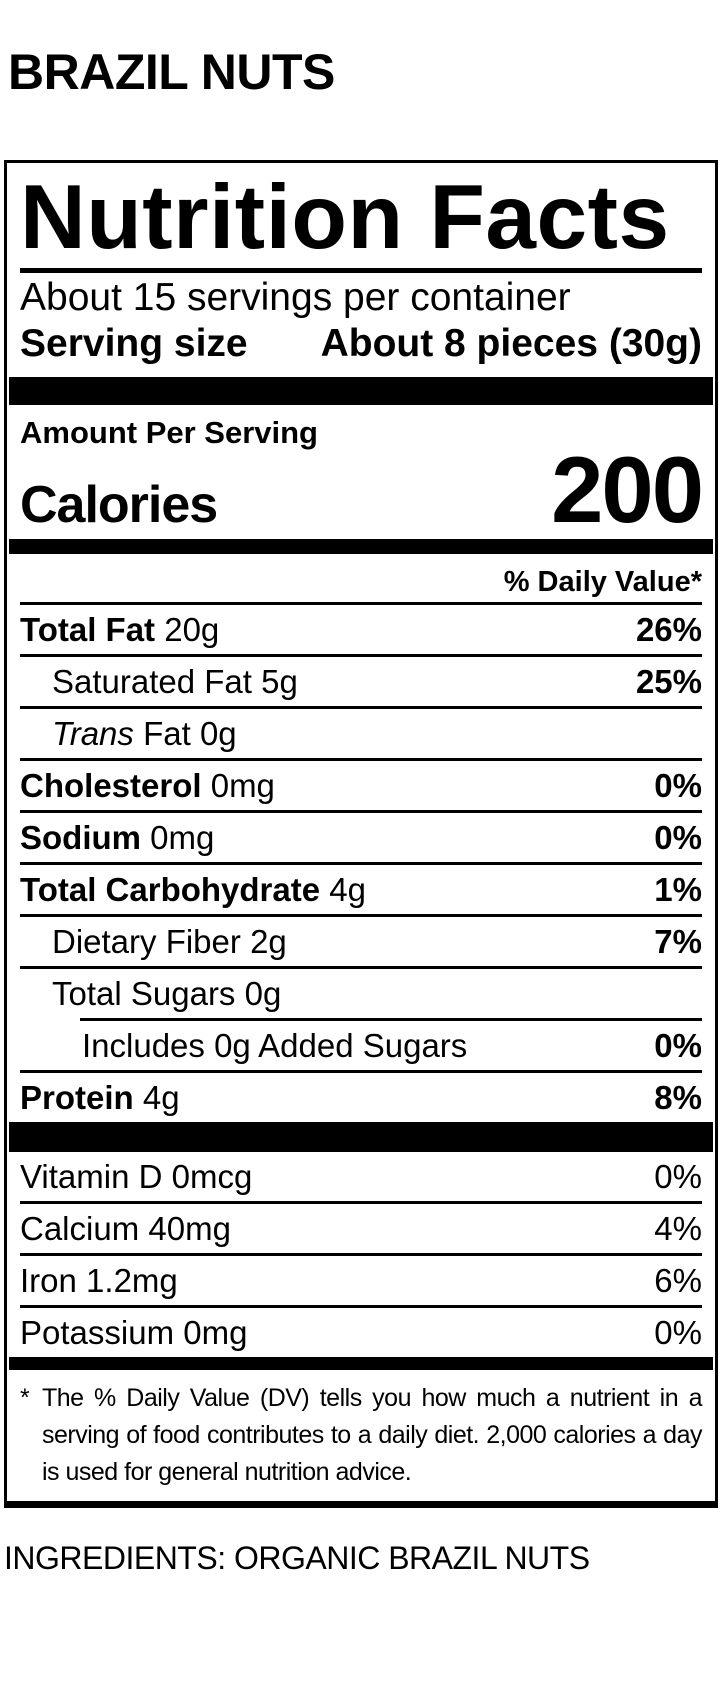 The image size is (722, 1699). What do you see at coordinates (295, 298) in the screenshot?
I see `servings-per-container: About 15 servings per container` at bounding box center [295, 298].